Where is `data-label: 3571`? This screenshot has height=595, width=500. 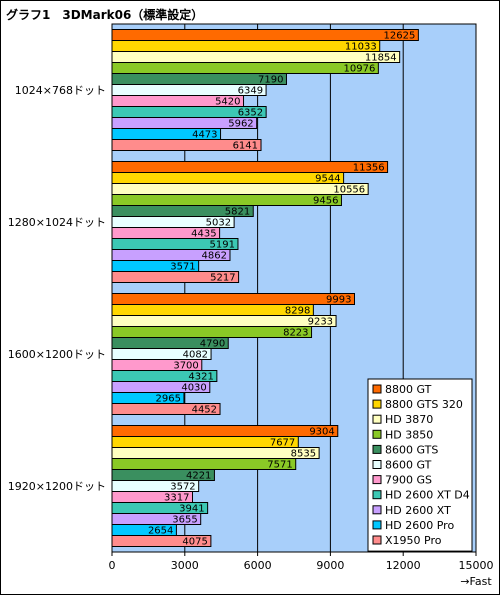 data-label: 3571 is located at coordinates (182, 267).